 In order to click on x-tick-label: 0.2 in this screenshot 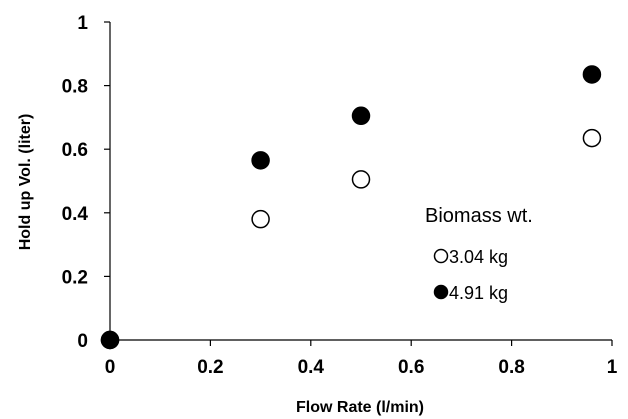, I will do `click(210, 367)`.